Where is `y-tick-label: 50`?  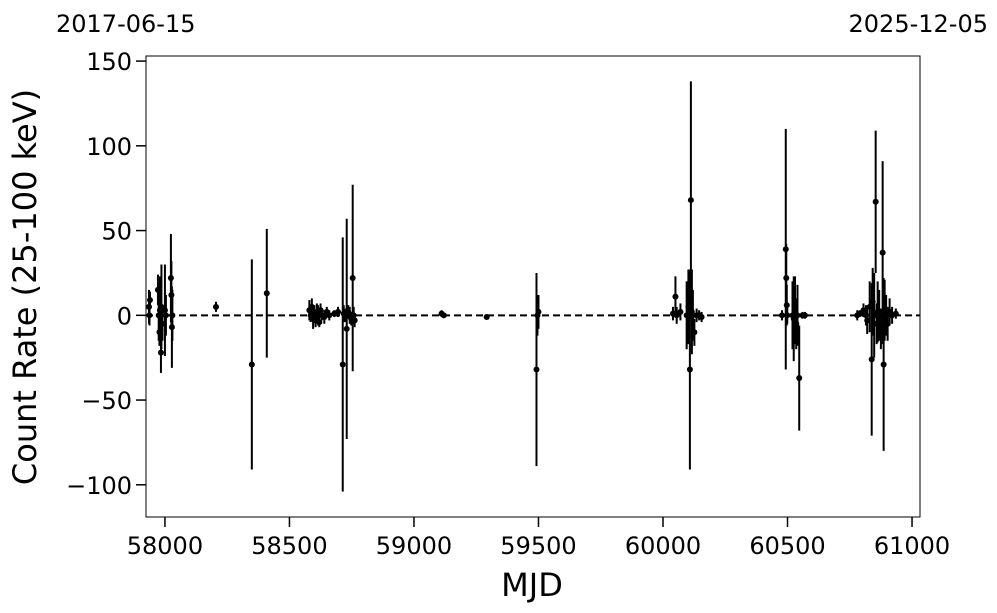 y-tick-label: 50 is located at coordinates (116, 232).